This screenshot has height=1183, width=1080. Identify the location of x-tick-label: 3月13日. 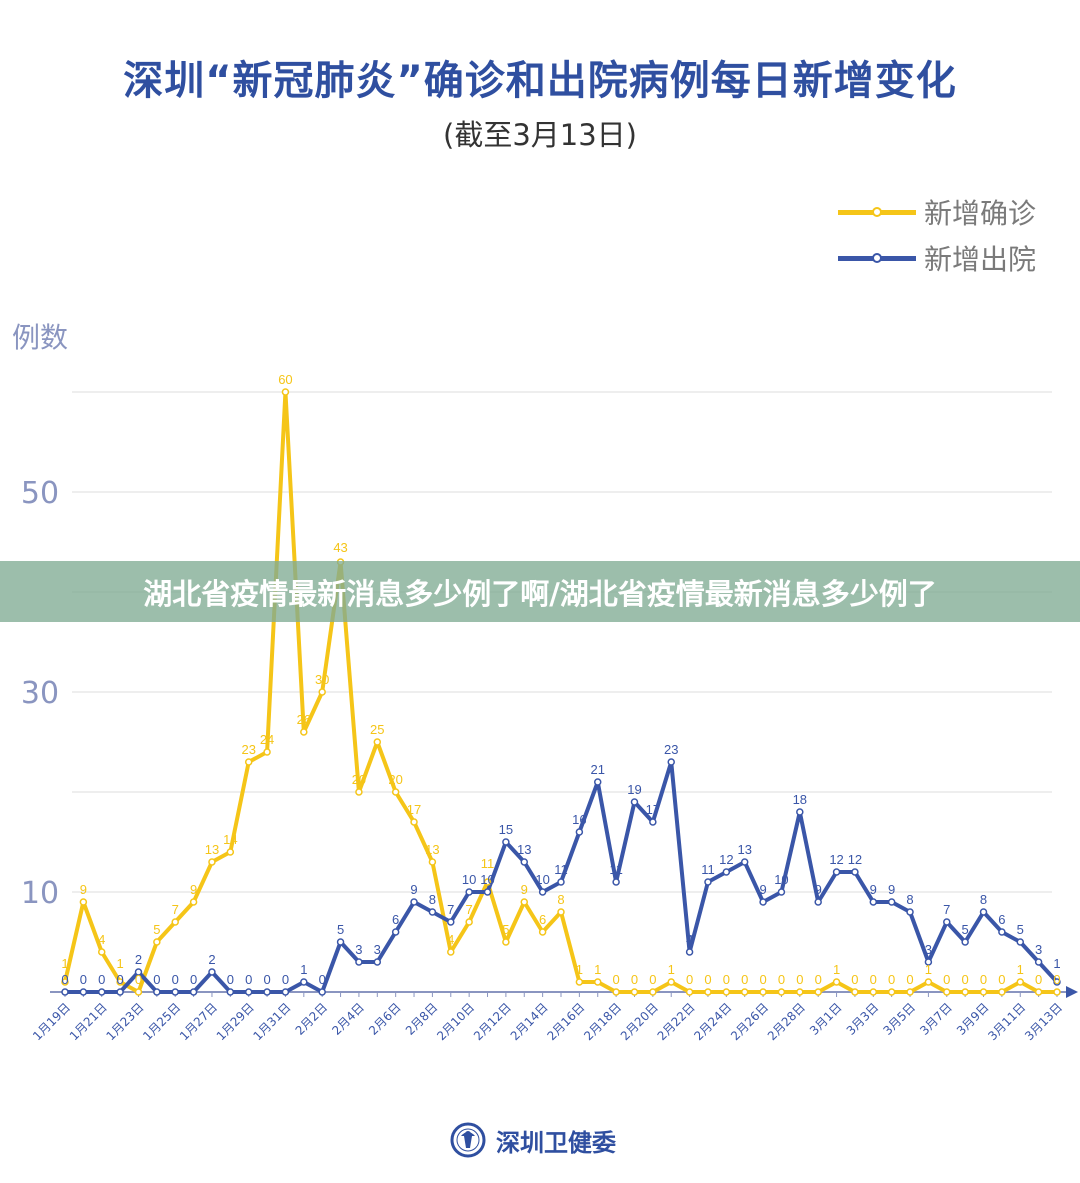
(1043, 1021).